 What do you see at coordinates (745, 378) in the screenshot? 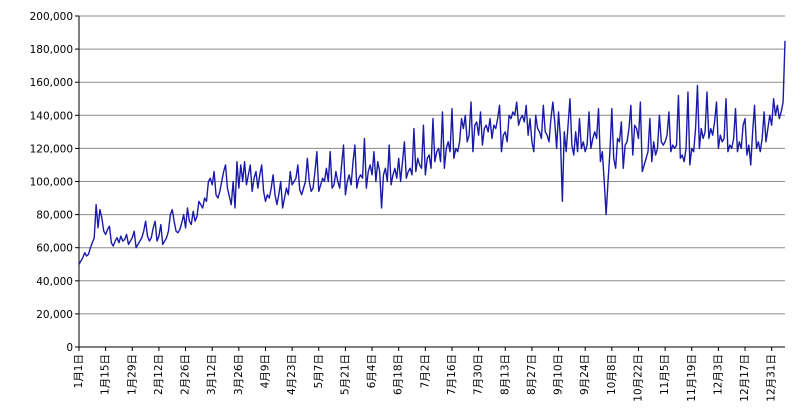
I see `x-tick-label: 12月17日` at bounding box center [745, 378].